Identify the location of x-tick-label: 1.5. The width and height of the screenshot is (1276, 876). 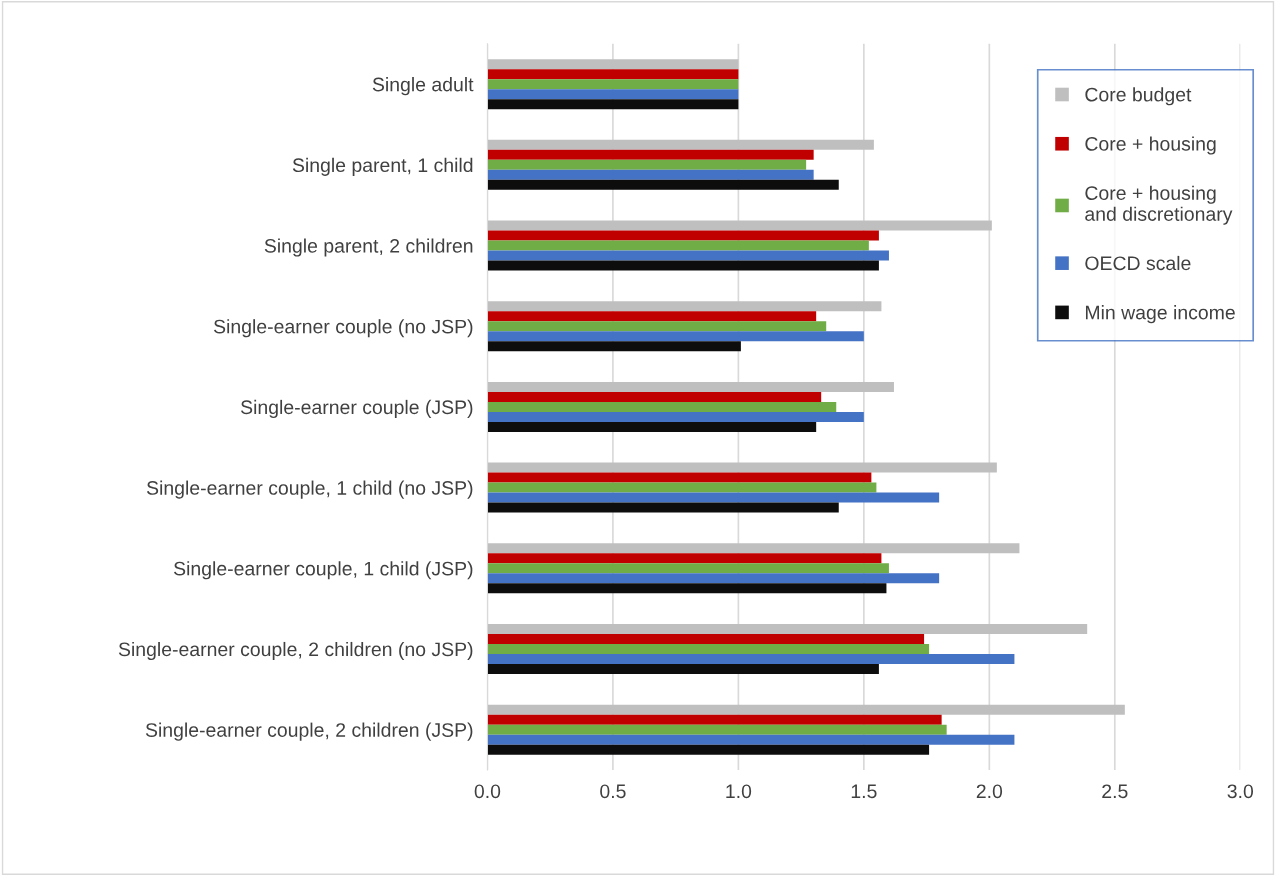
(864, 791).